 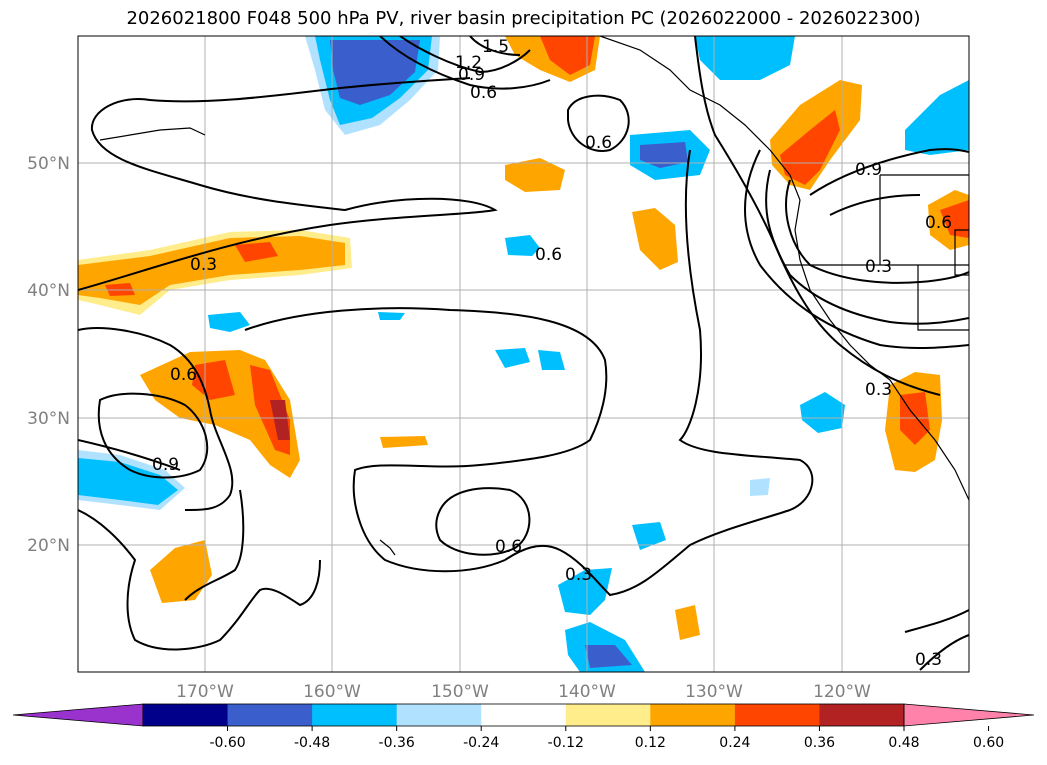 What do you see at coordinates (523, 692) in the screenshot?
I see `lon-labels: 170°W 160°W 150°W 140°W 130°W 120°W` at bounding box center [523, 692].